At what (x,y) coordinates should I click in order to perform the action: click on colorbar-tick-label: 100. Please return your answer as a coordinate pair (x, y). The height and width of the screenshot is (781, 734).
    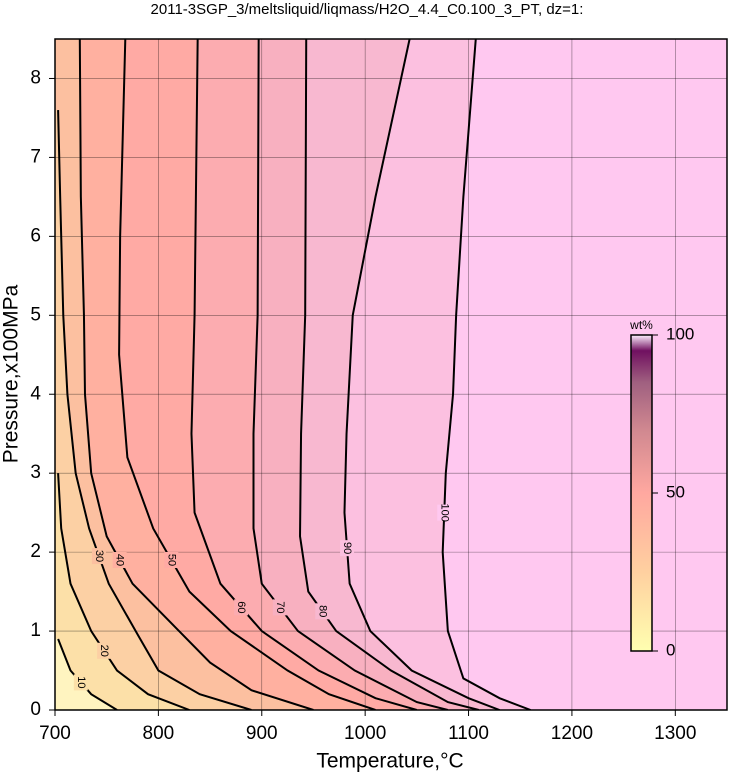
    Looking at the image, I should click on (680, 333).